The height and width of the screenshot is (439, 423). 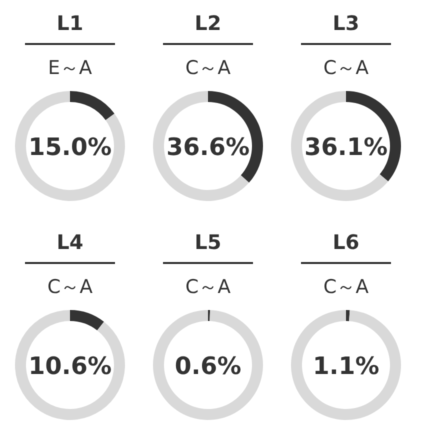 I want to click on chart-title: L3, so click(x=346, y=23).